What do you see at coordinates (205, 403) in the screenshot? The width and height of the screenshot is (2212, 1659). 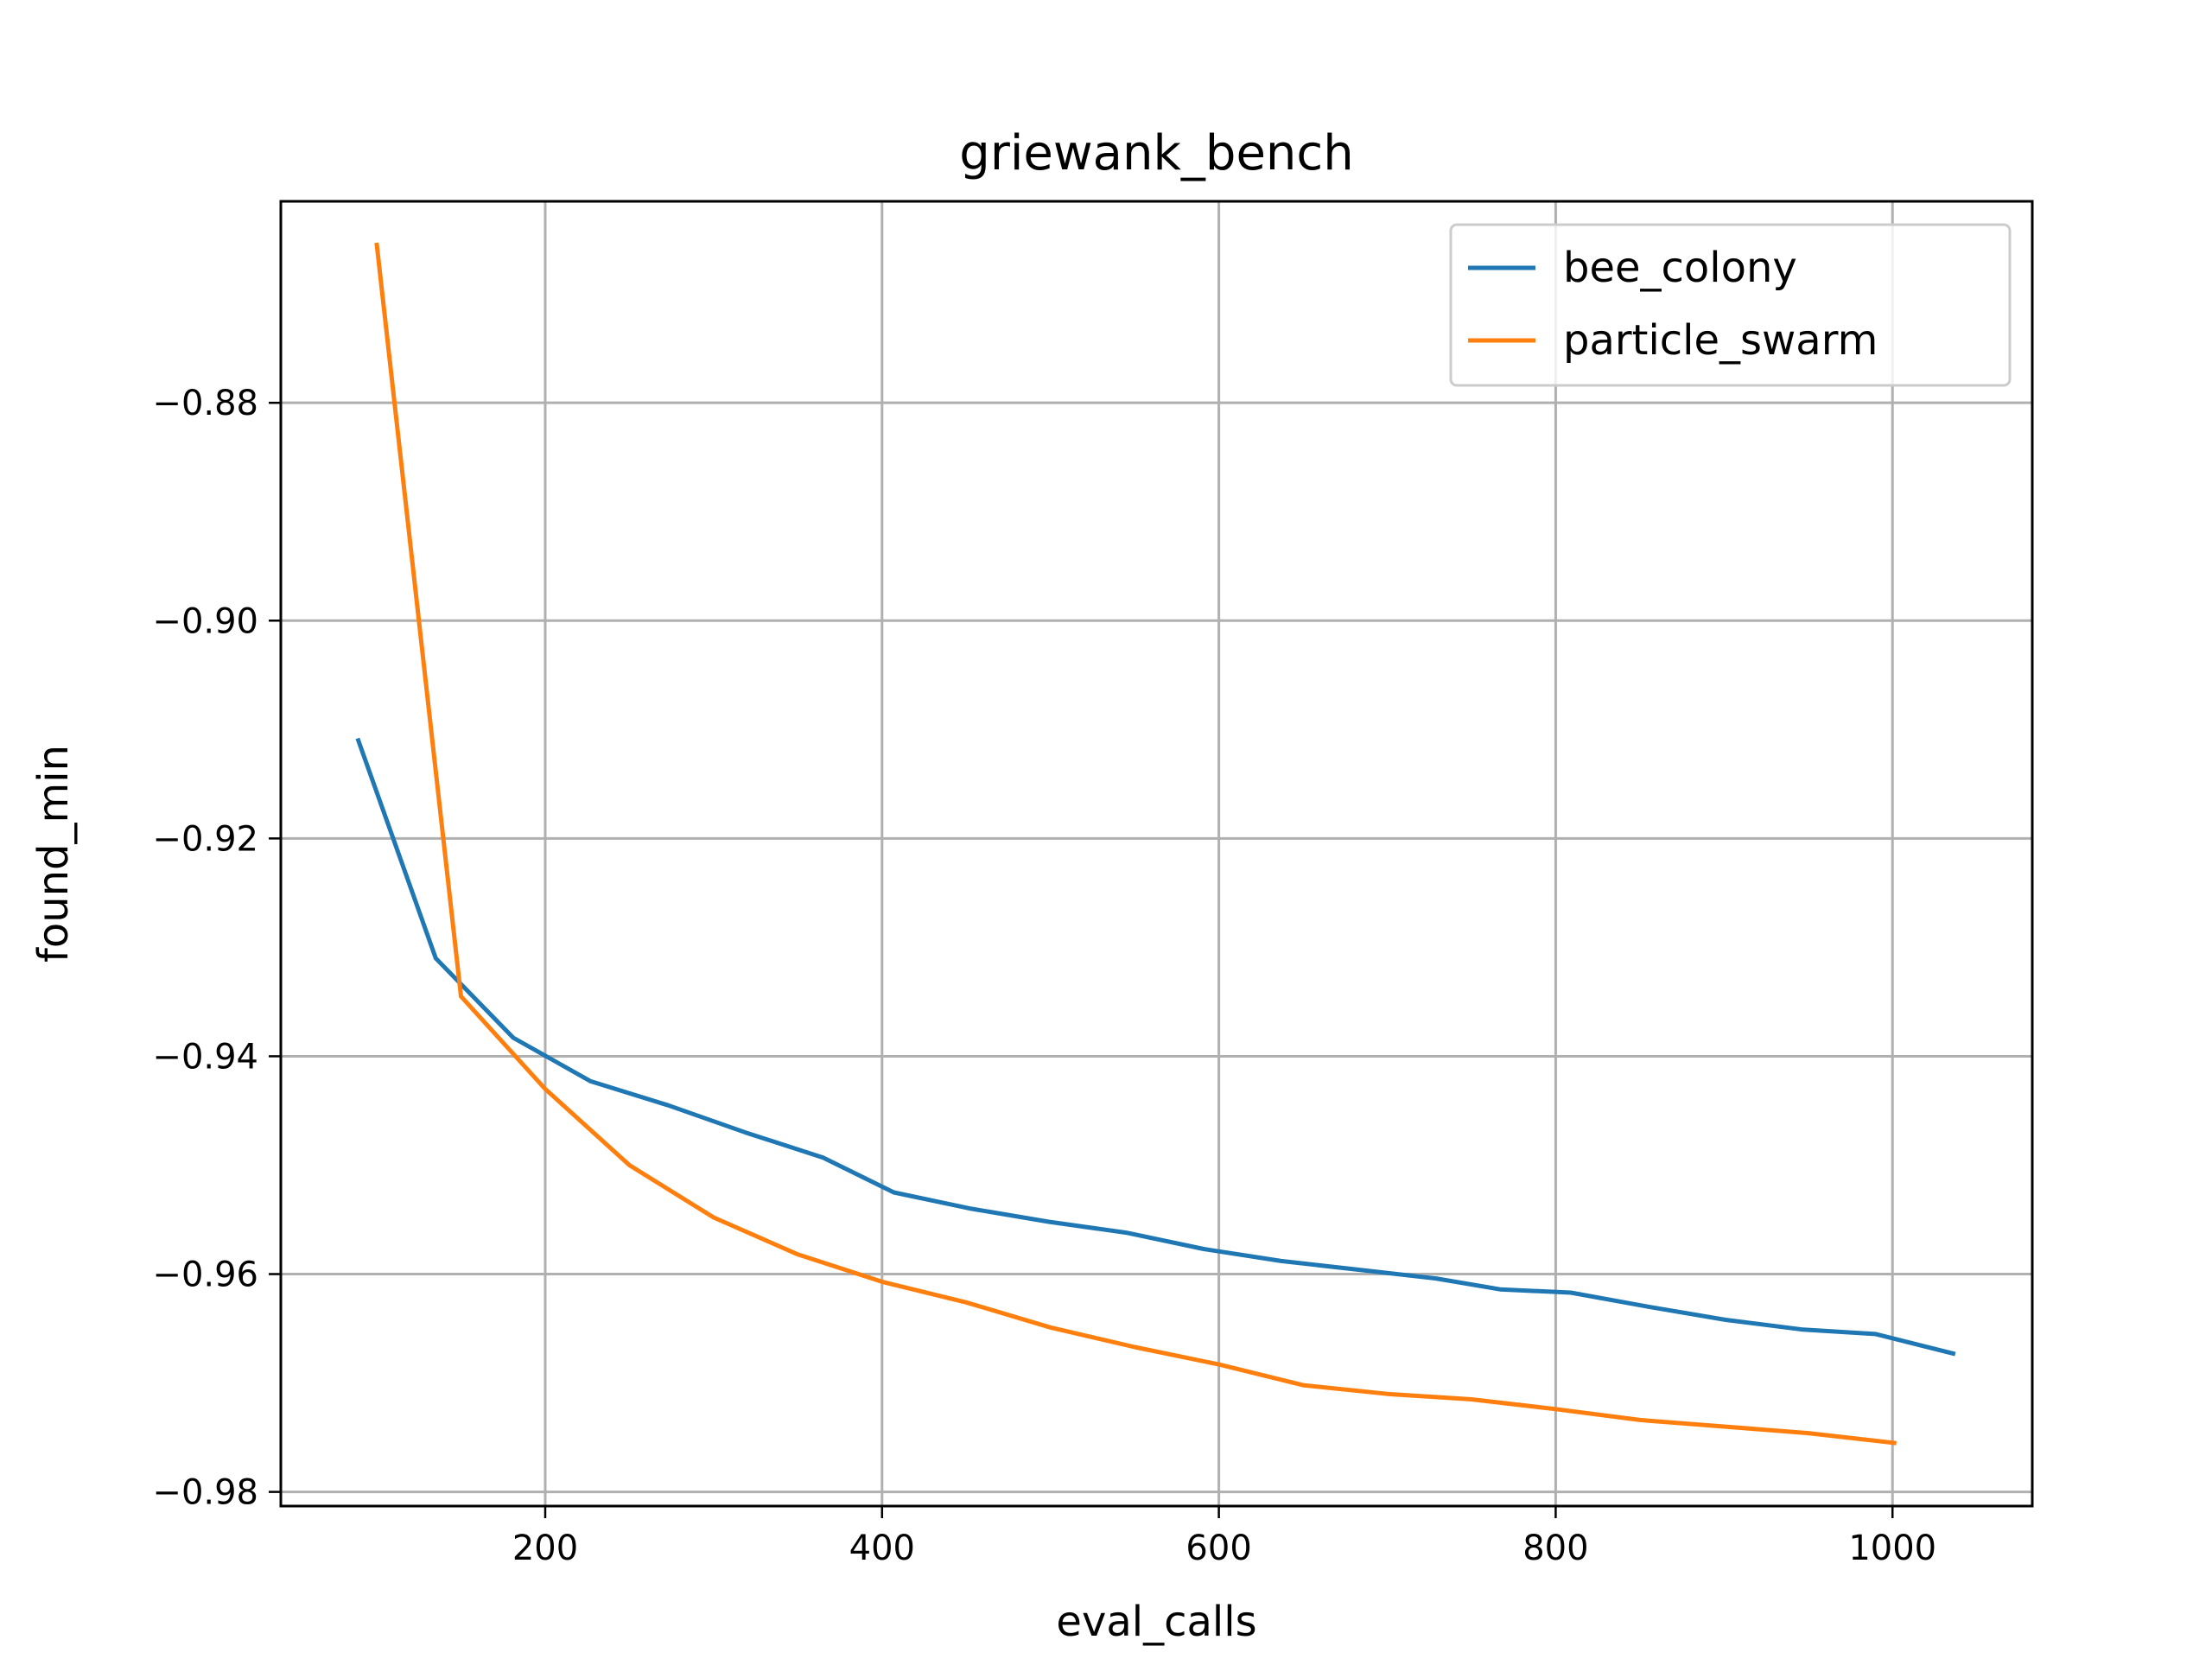 I see `y-tick-label: −0.88` at bounding box center [205, 403].